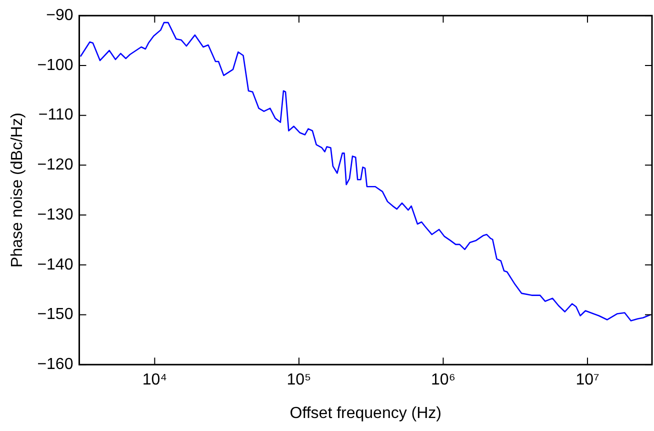 Image resolution: width=654 pixels, height=431 pixels. Describe the element at coordinates (366, 413) in the screenshot. I see `x-axis-title: Offset frequency (Hz)` at that location.